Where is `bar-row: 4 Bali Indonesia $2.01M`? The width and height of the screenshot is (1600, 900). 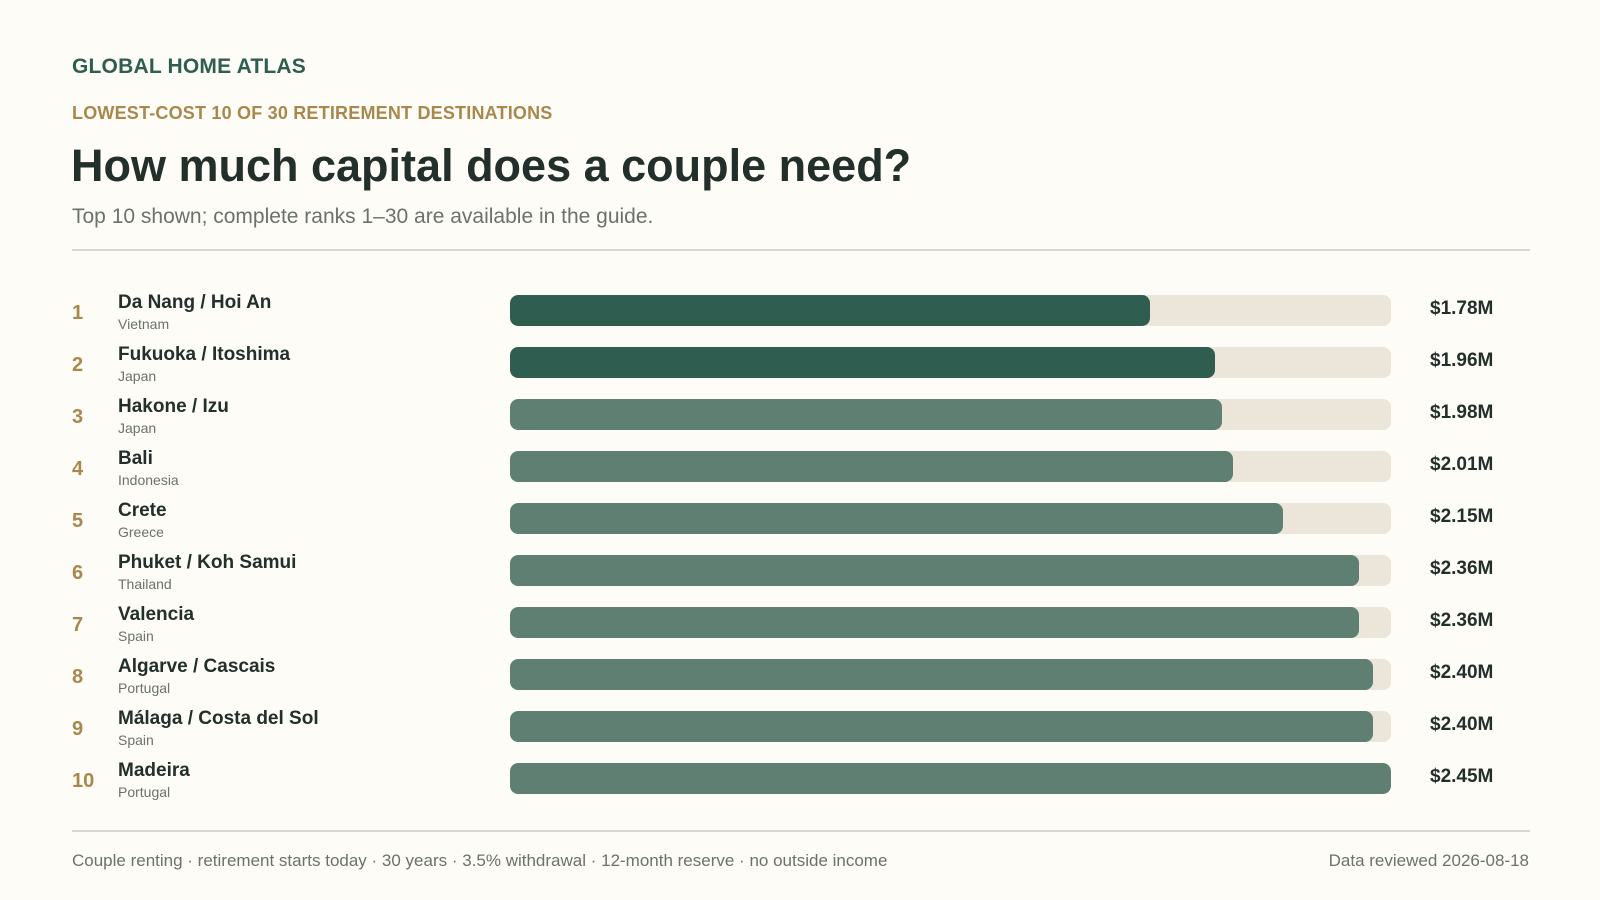 bar-row: 4 Bali Indonesia $2.01M is located at coordinates (800, 470).